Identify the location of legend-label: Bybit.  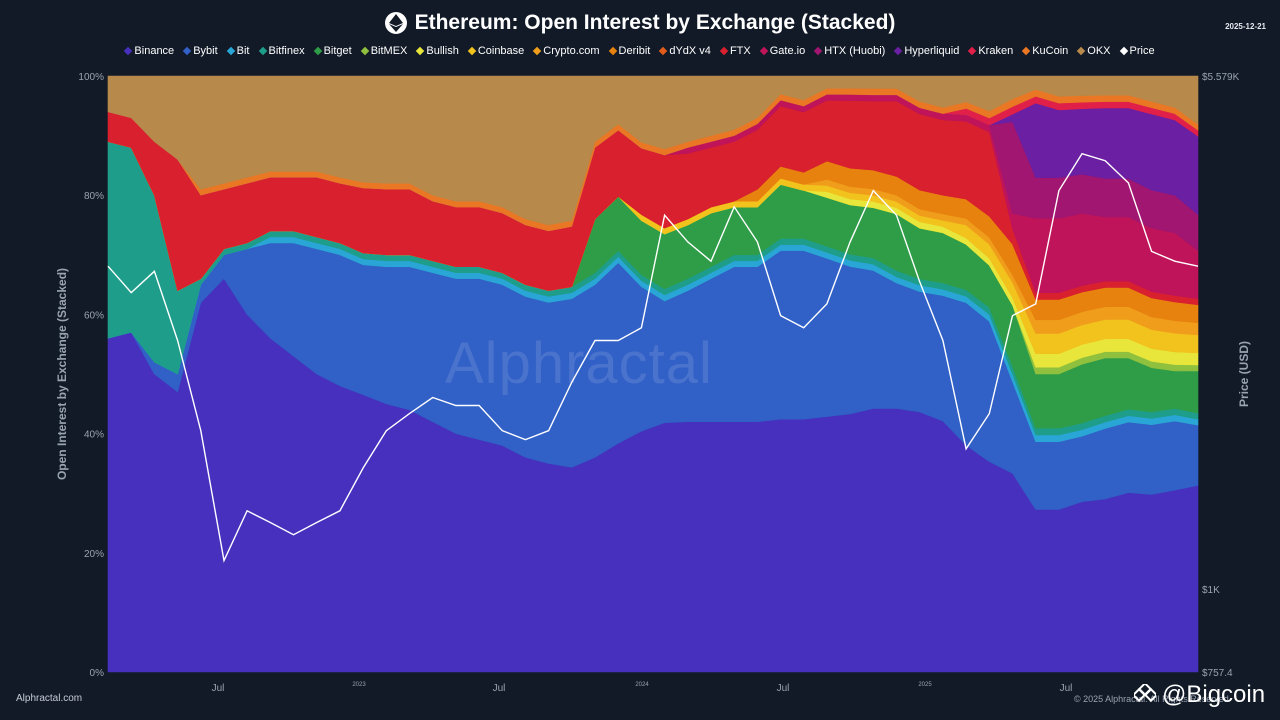
(205, 51).